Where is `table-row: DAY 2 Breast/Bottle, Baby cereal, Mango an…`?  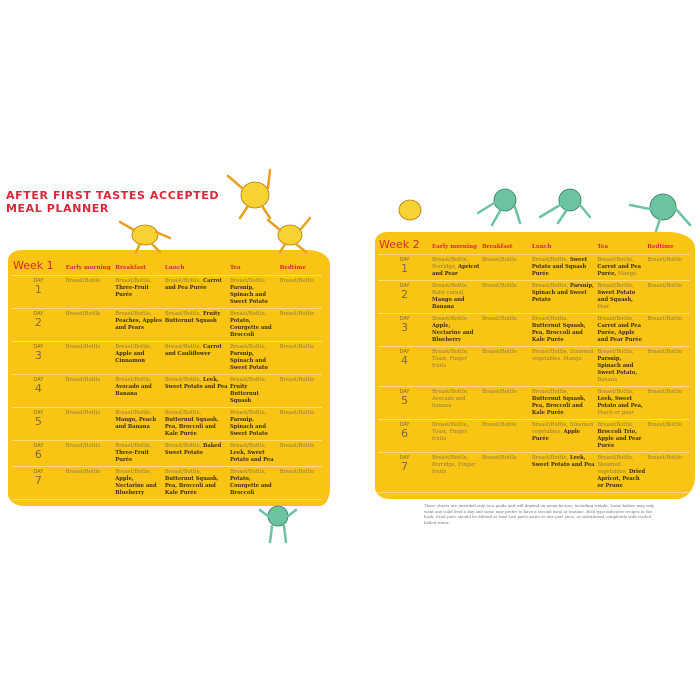 table-row: DAY 2 Breast/Bottle, Baby cereal, Mango an… is located at coordinates (534, 297).